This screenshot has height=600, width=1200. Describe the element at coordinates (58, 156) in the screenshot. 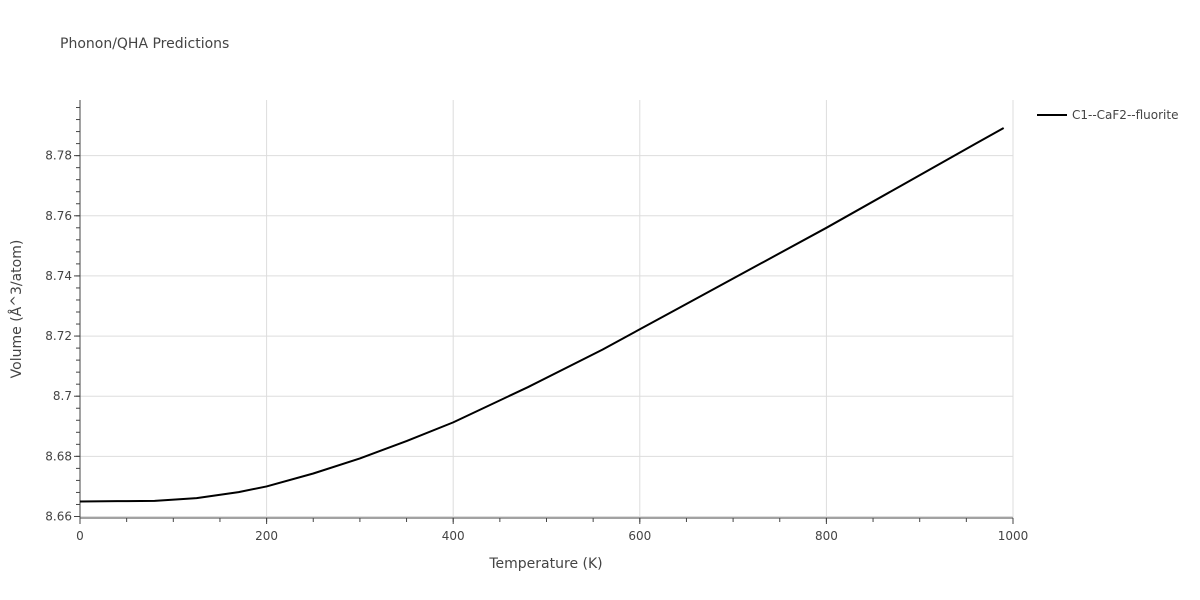

I see `y-tick-label: 8.78` at that location.